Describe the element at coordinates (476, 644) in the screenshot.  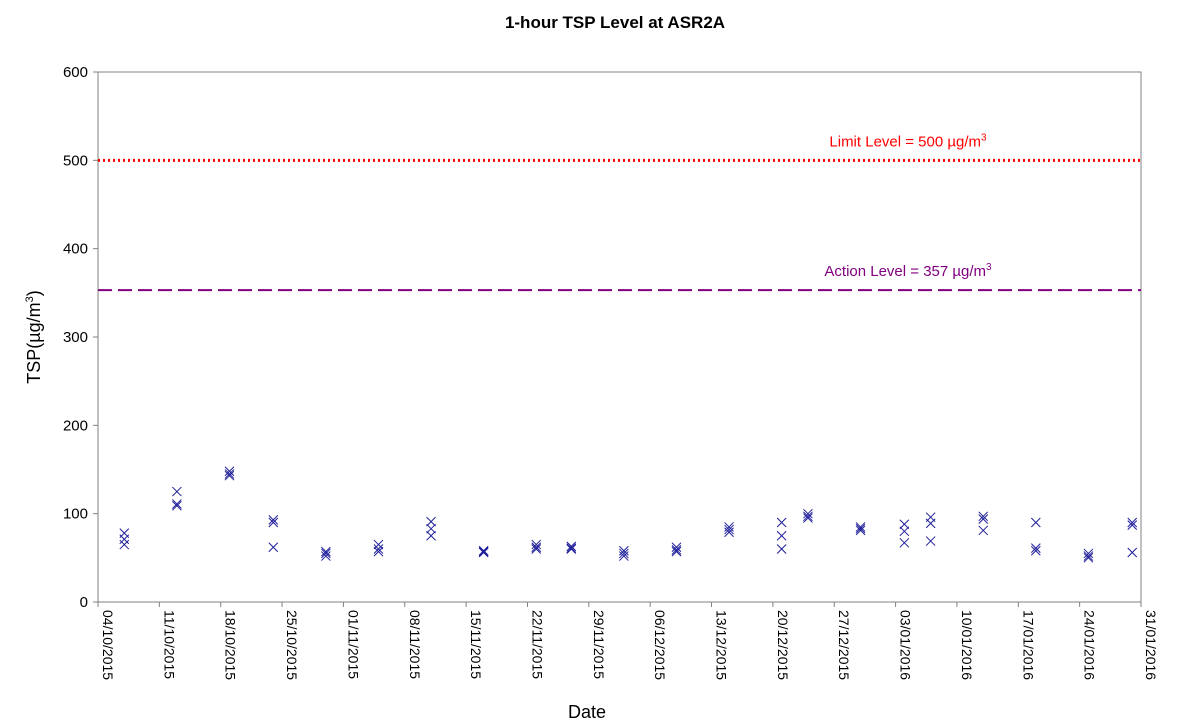
I see `x-tick-label: 15/11/2015` at that location.